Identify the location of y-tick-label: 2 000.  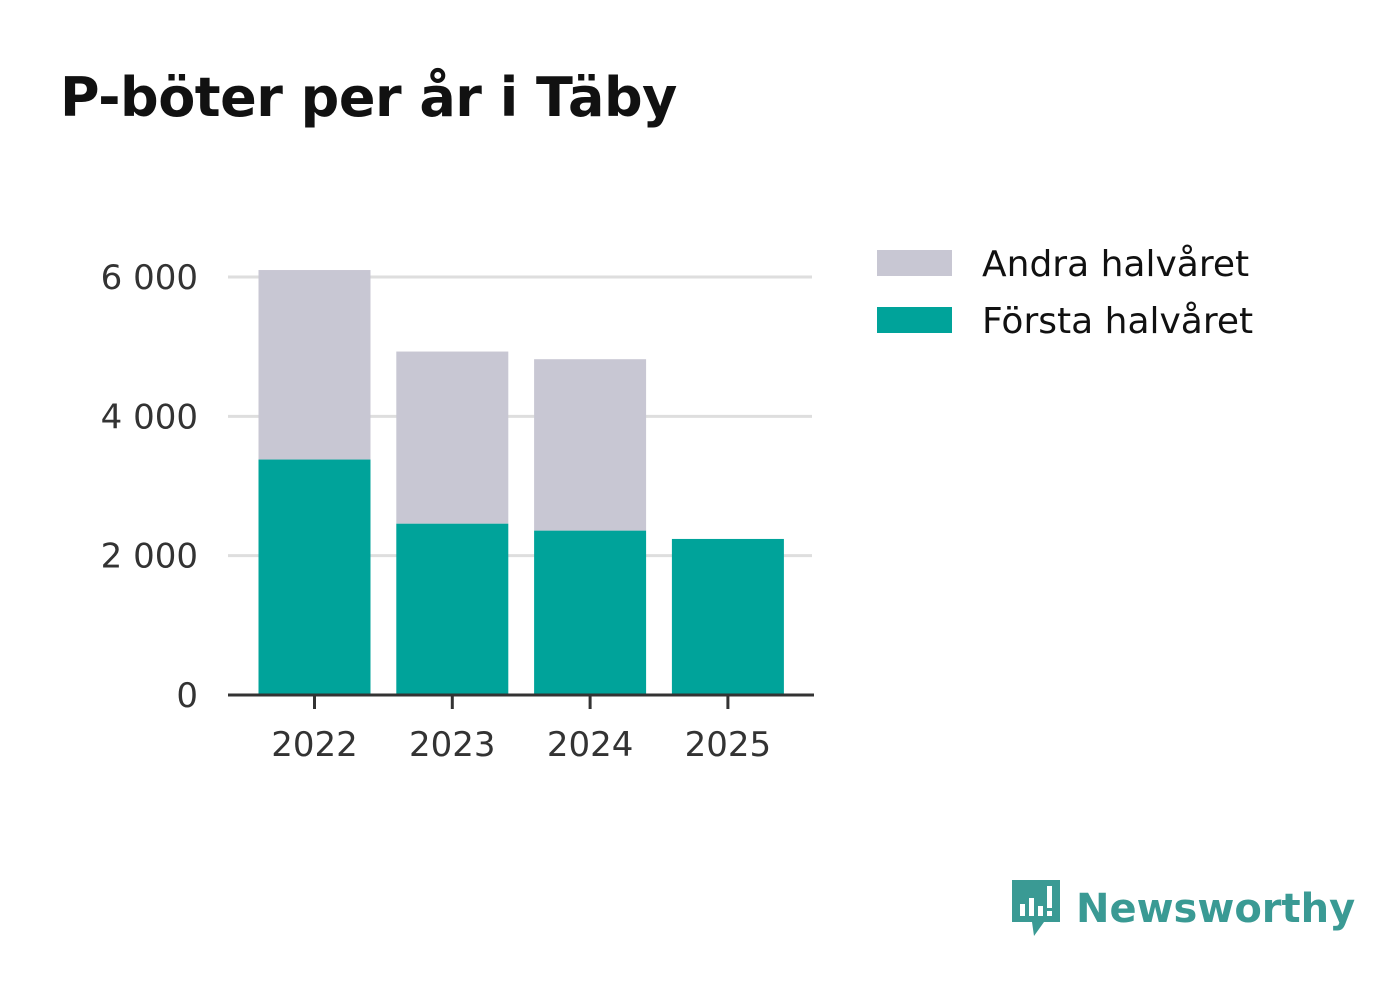
(149, 557).